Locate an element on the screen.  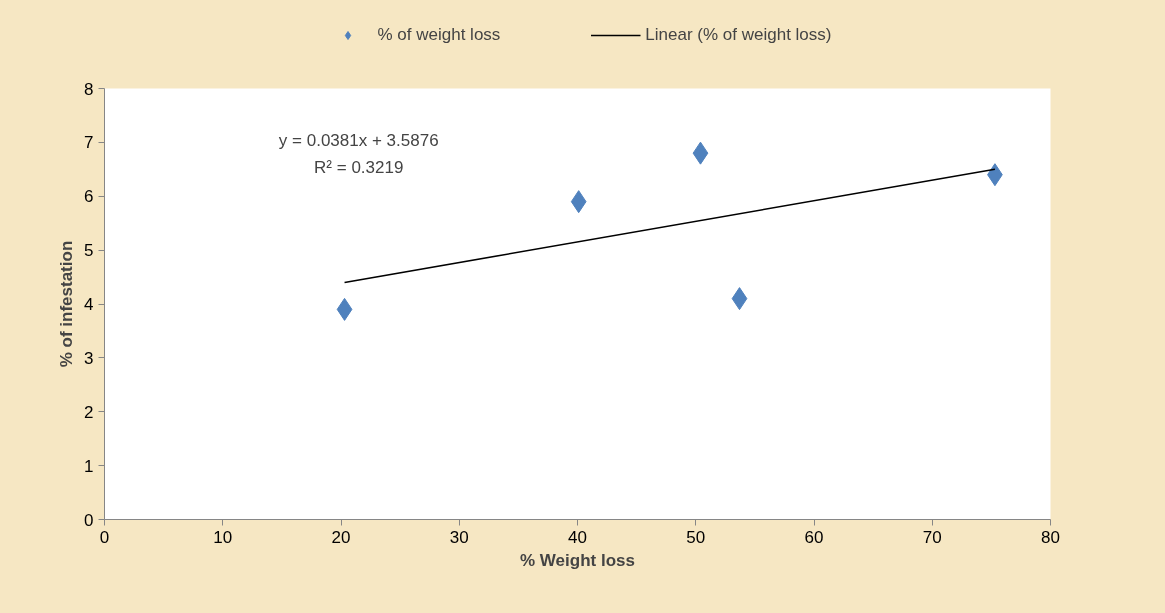
legend-label: % of weight loss is located at coordinates (439, 35).